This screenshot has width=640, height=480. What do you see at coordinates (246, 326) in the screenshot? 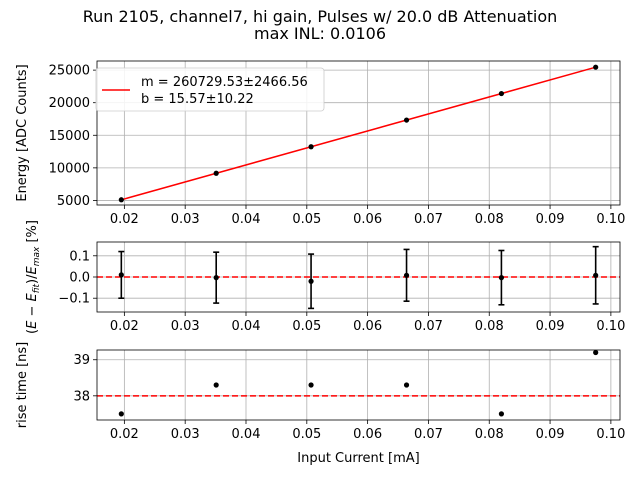
I see `residual-xtick-label: 0.04` at bounding box center [246, 326].